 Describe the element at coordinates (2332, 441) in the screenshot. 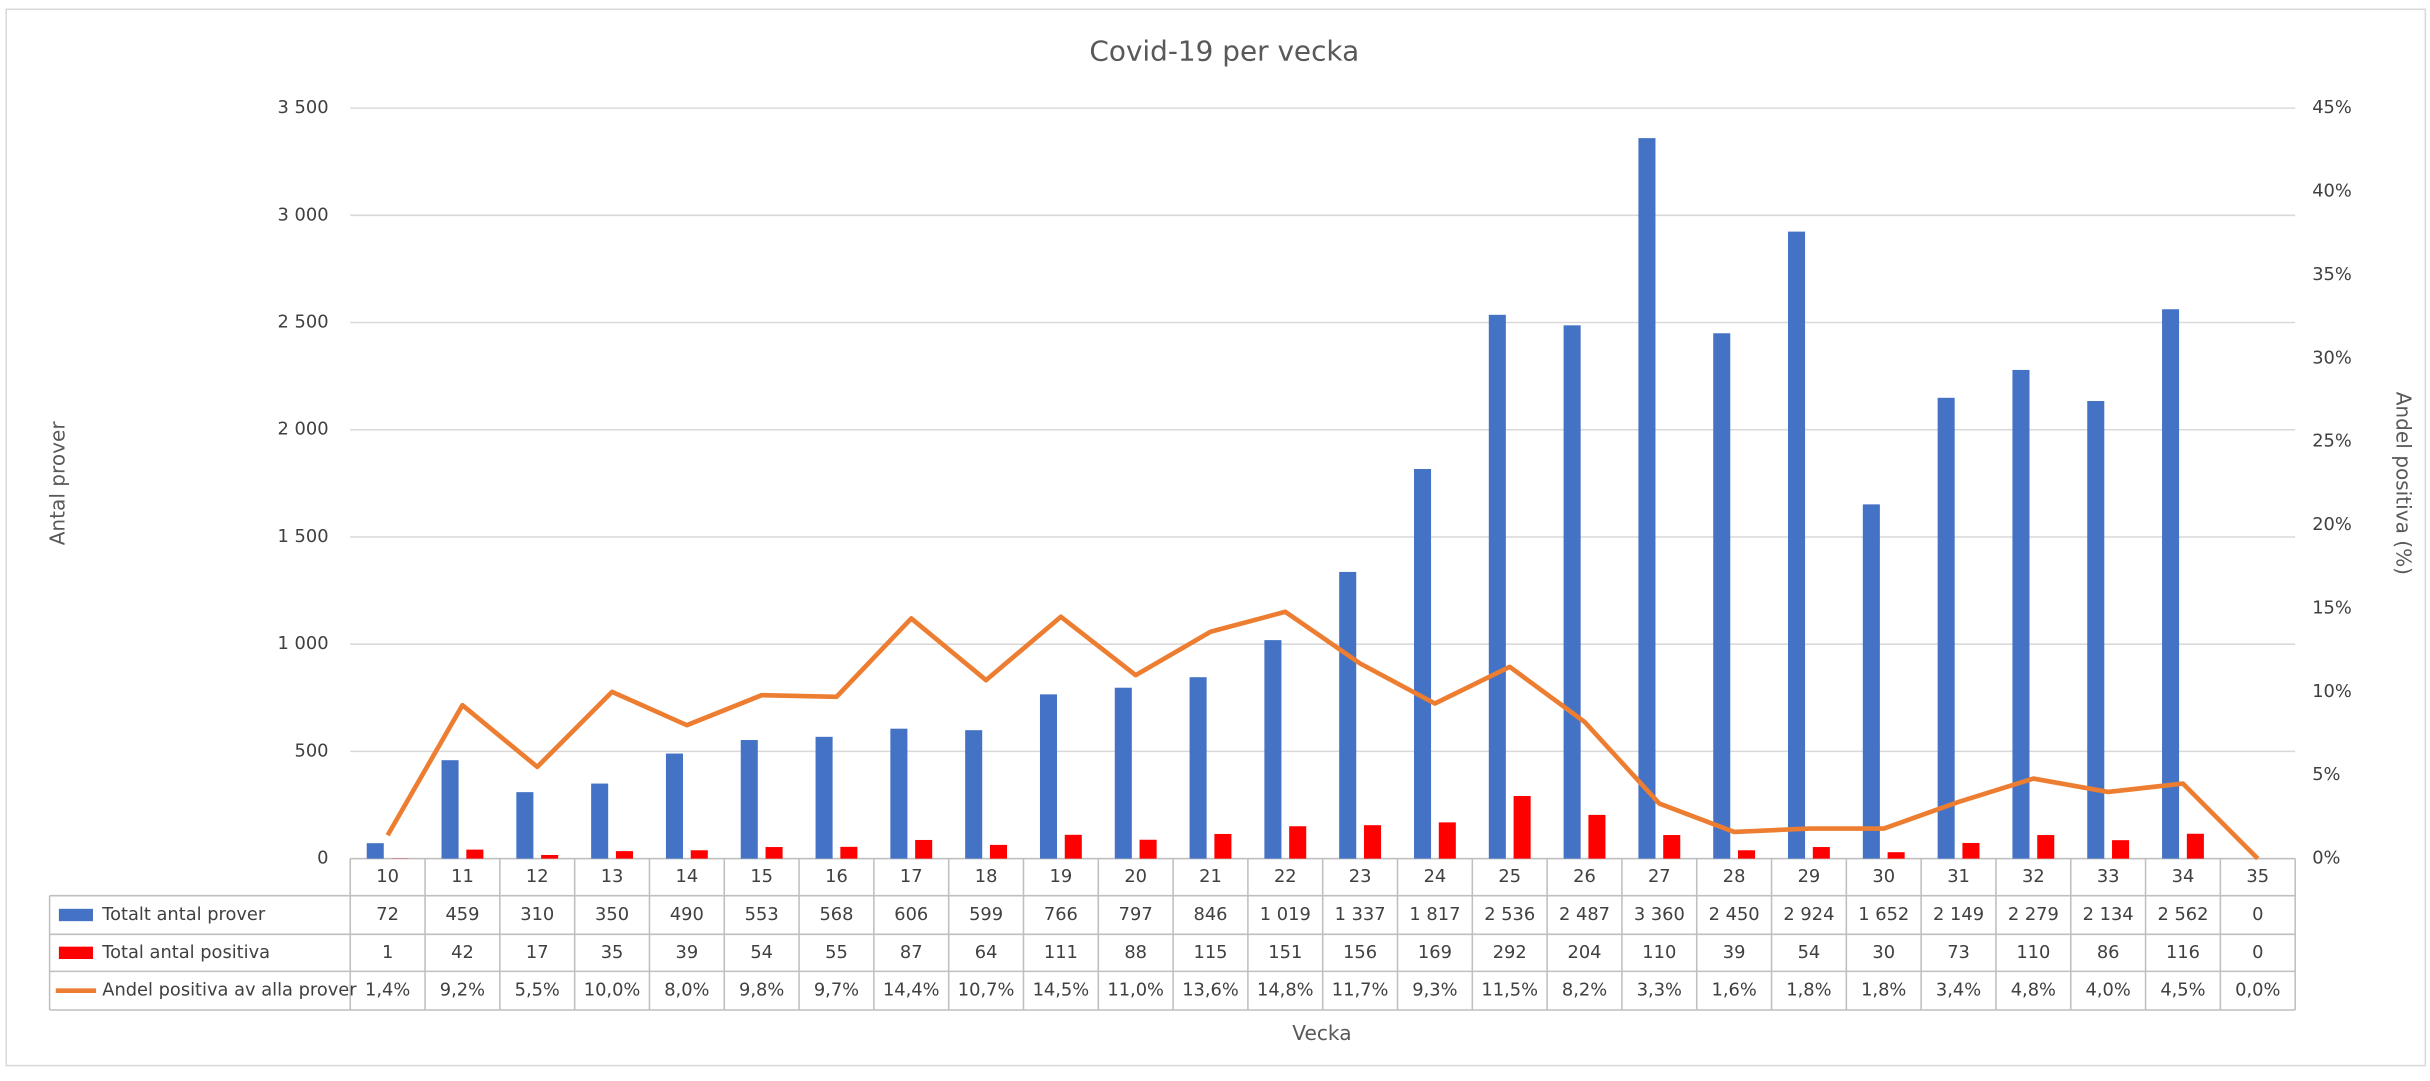

I see `y2-tick-label: 25%` at that location.